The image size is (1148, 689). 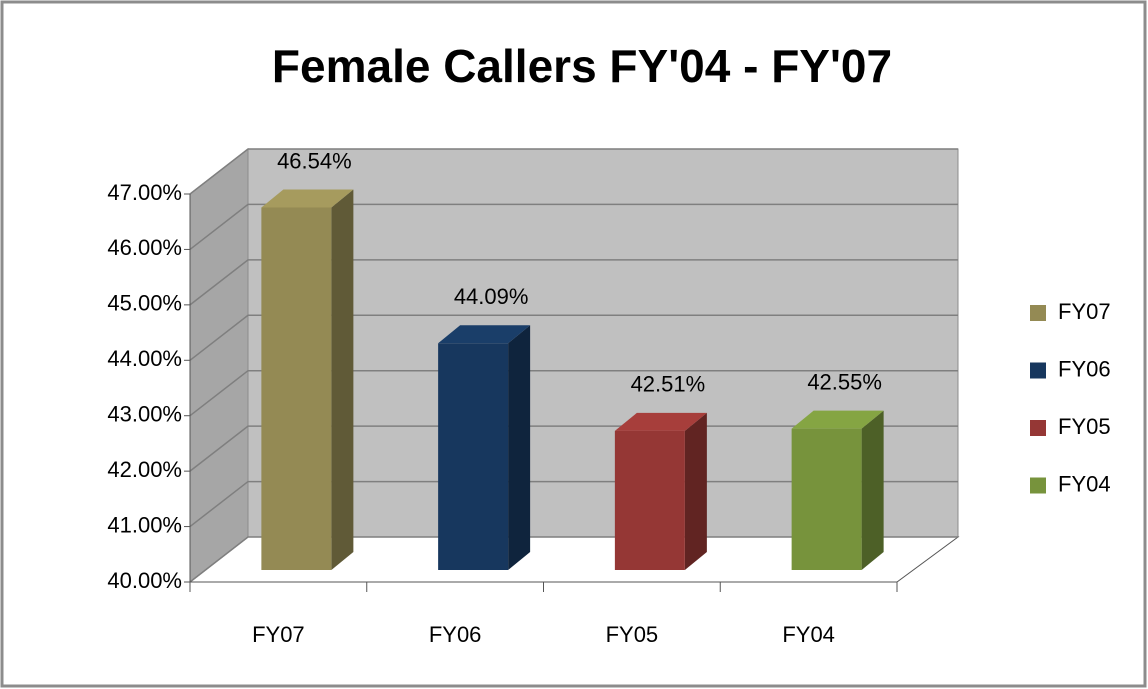 What do you see at coordinates (219, 365) in the screenshot?
I see `left-wall` at bounding box center [219, 365].